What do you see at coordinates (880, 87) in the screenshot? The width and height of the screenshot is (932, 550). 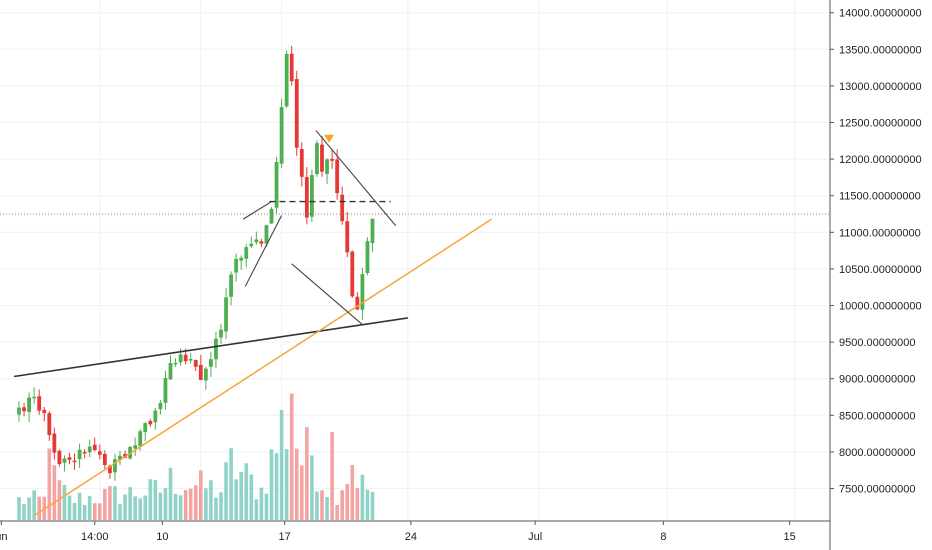 I see `price-tick-label: 13000.00000000` at bounding box center [880, 87].